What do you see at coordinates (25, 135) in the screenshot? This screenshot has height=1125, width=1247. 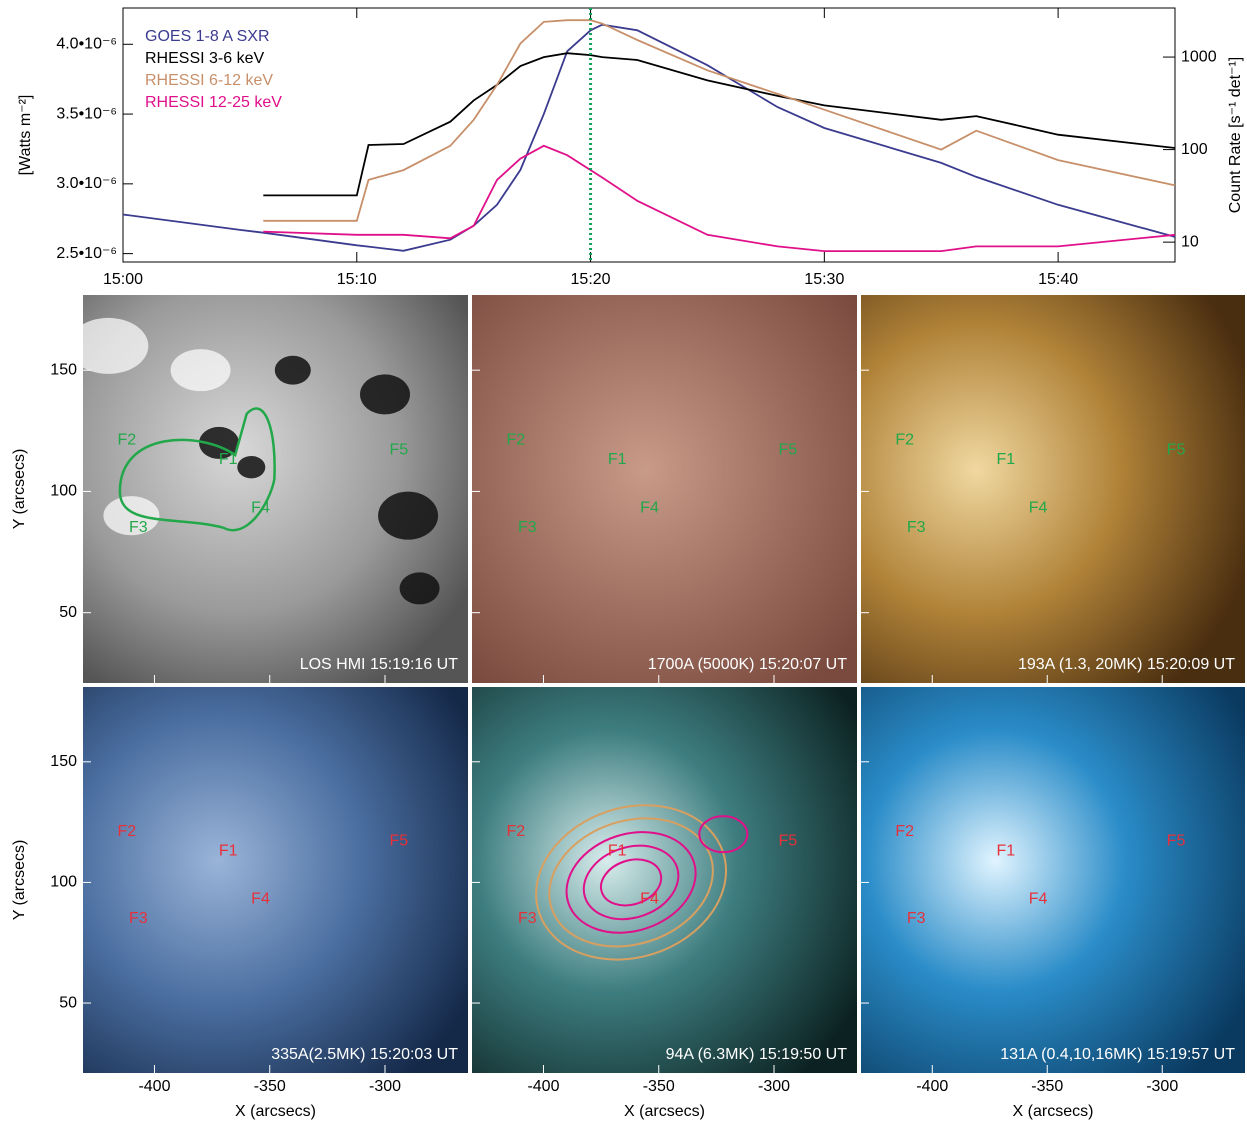 I see `y-axis-title: [Watts m⁻²]` at bounding box center [25, 135].